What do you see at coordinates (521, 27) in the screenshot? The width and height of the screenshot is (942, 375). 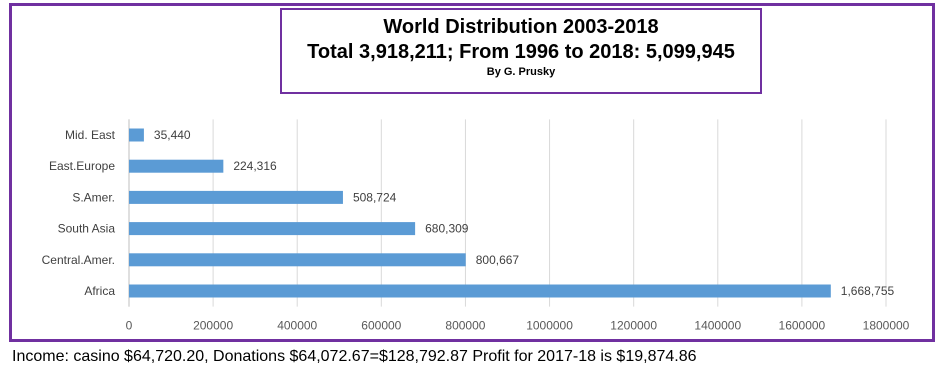 I see `chart-title: World Distribution 2003-2018` at bounding box center [521, 27].